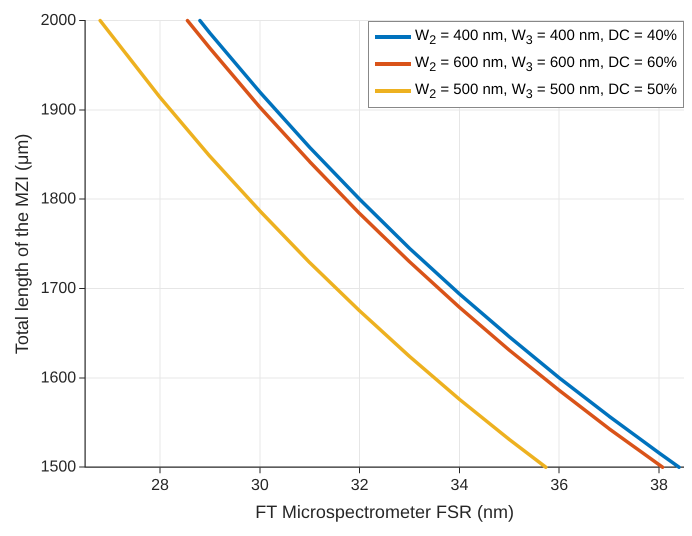 Image resolution: width=692 pixels, height=536 pixels. Describe the element at coordinates (22, 244) in the screenshot. I see `y-axis-title: Total length of the MZI (μm)` at that location.